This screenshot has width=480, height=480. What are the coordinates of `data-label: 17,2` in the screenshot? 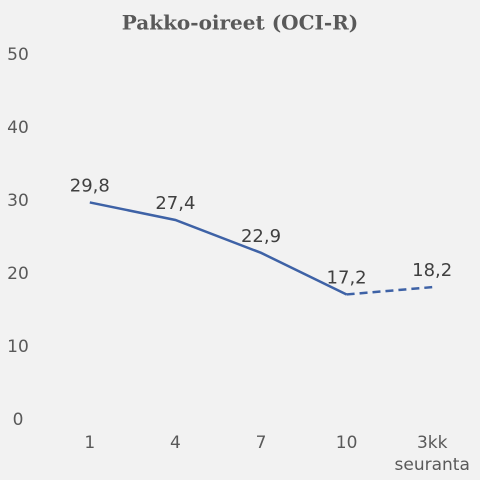 It's located at (347, 277).